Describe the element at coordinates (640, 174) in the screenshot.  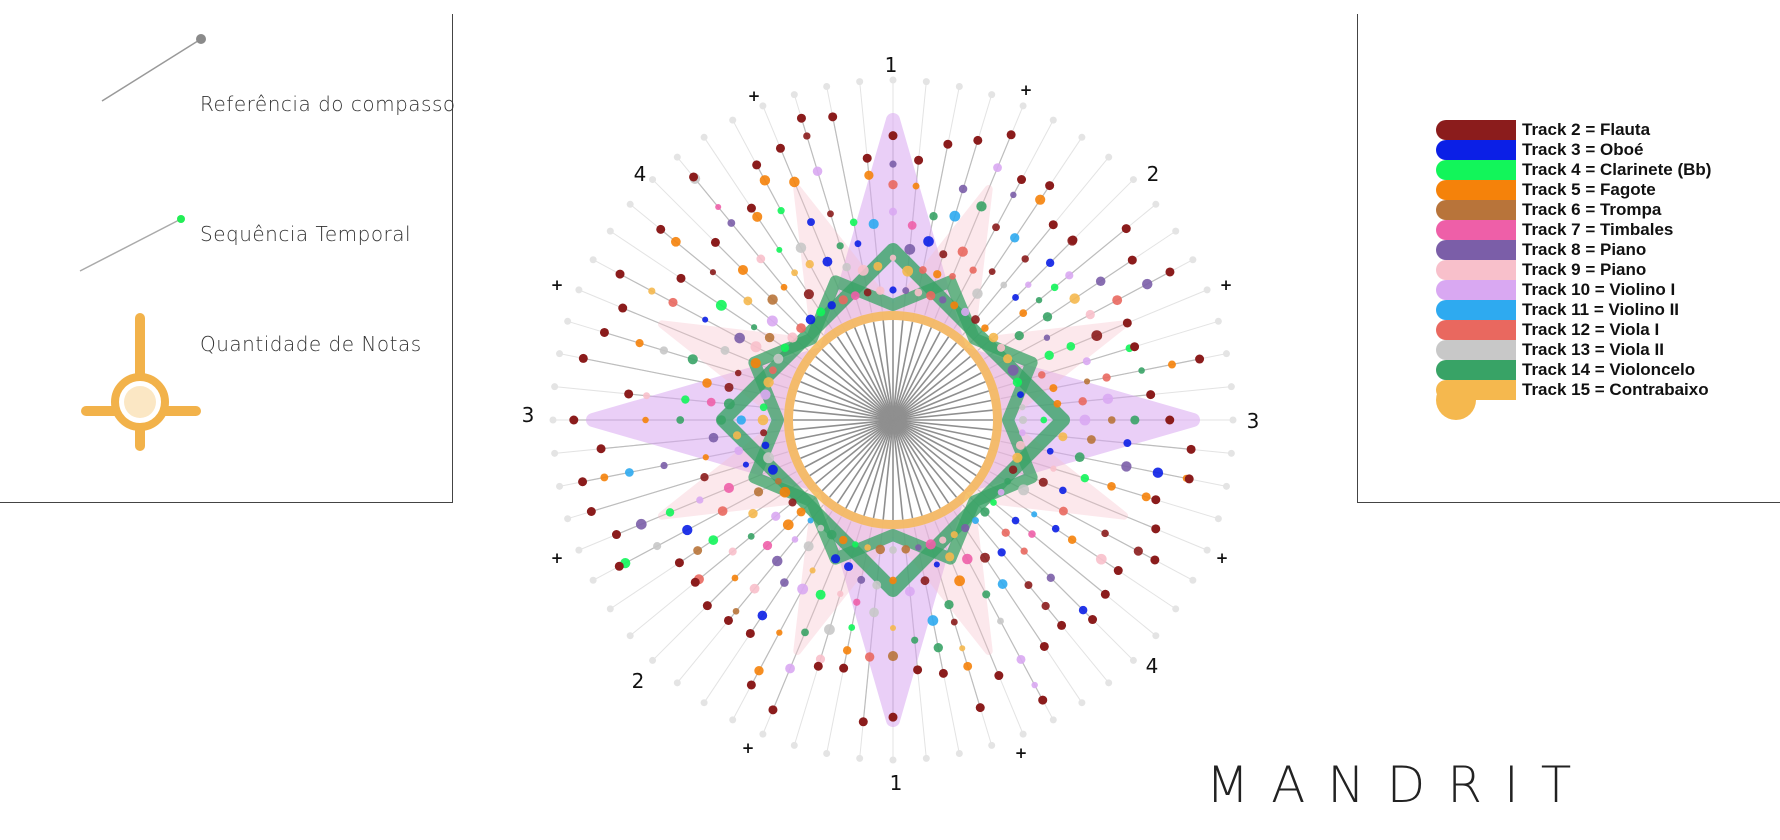
I see `beat-label-upper-left: 4` at that location.